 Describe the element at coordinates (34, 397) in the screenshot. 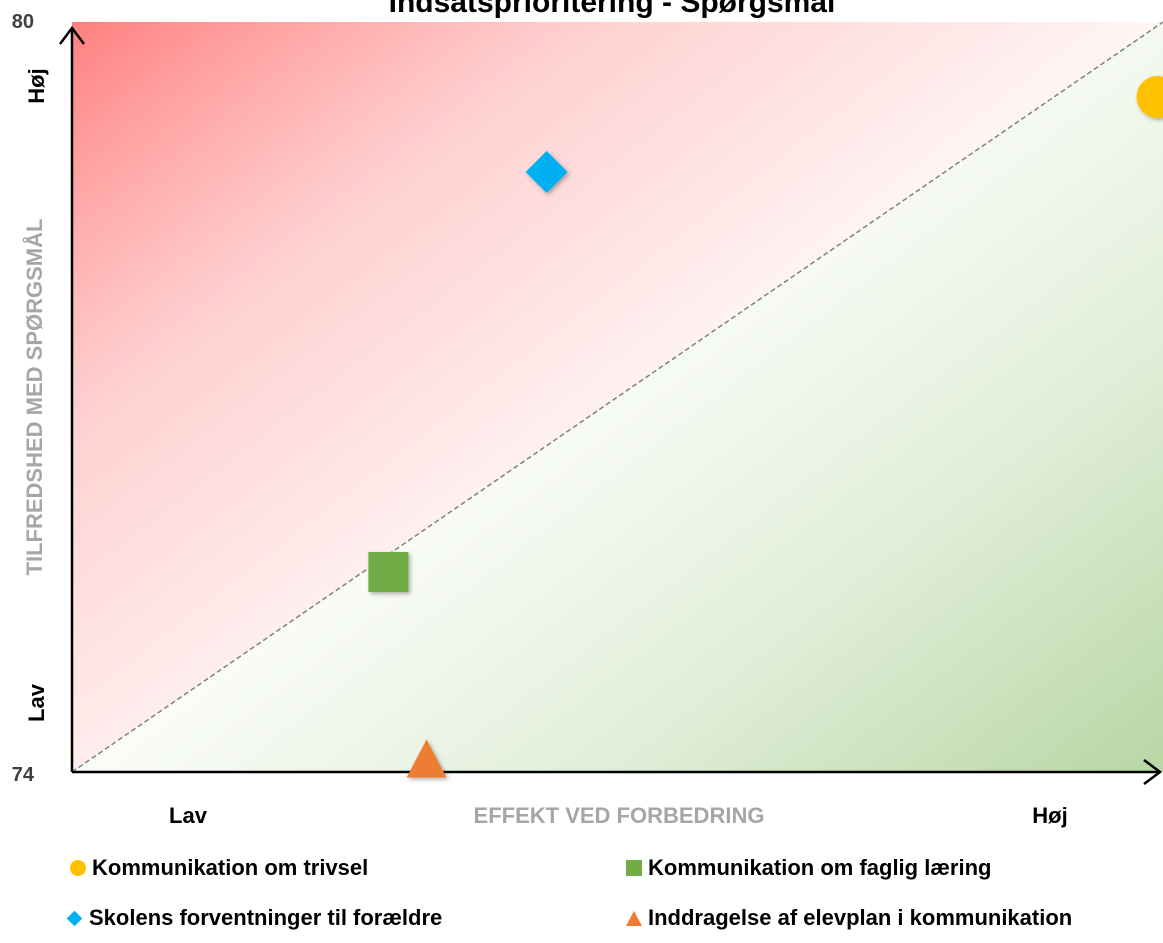

I see `y-axis-title: TILFREDSHED MED SPØRGSMÅL` at that location.